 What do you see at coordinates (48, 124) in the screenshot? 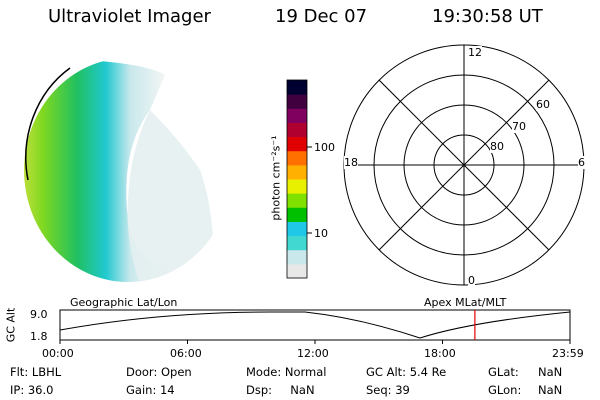
I see `limb-edge` at bounding box center [48, 124].